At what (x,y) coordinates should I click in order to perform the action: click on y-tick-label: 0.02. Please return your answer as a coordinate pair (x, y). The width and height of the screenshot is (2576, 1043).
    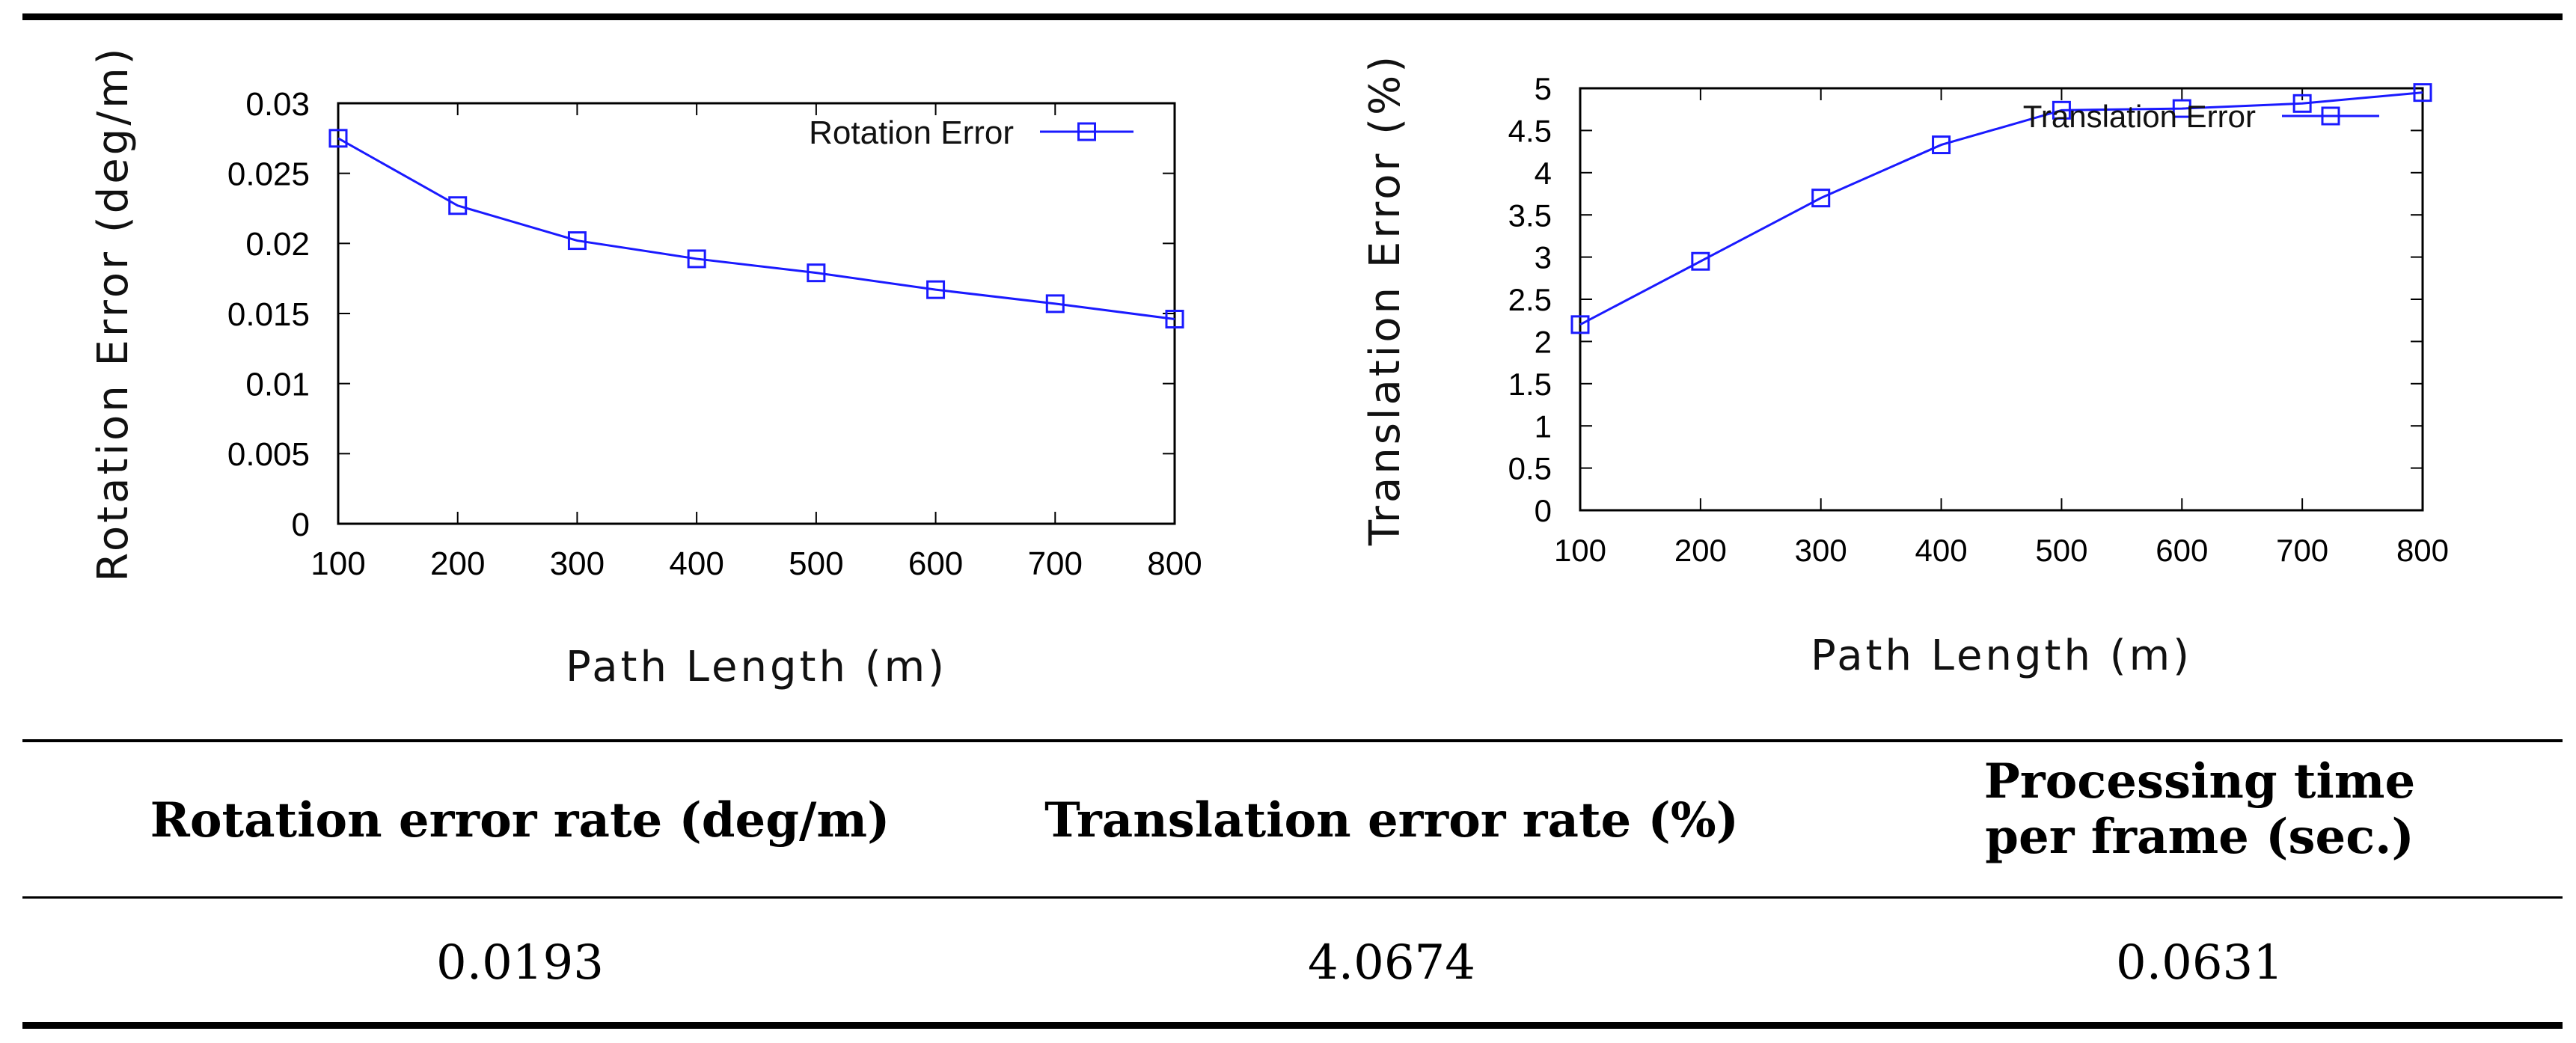
    Looking at the image, I should click on (277, 244).